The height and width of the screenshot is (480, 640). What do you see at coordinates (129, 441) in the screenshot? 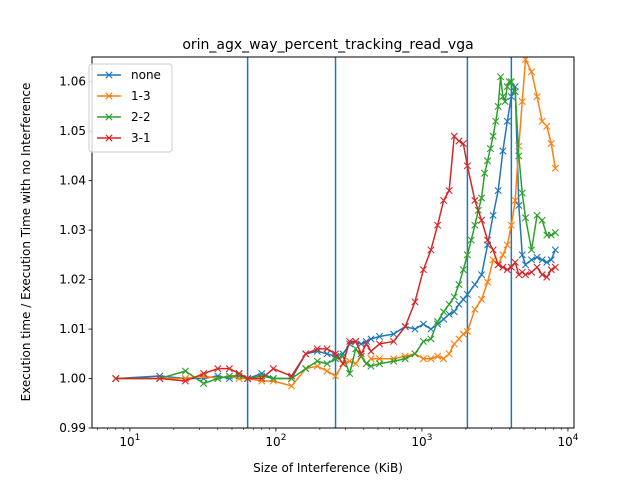
I see `x-tick-label-0: 10¹` at bounding box center [129, 441].